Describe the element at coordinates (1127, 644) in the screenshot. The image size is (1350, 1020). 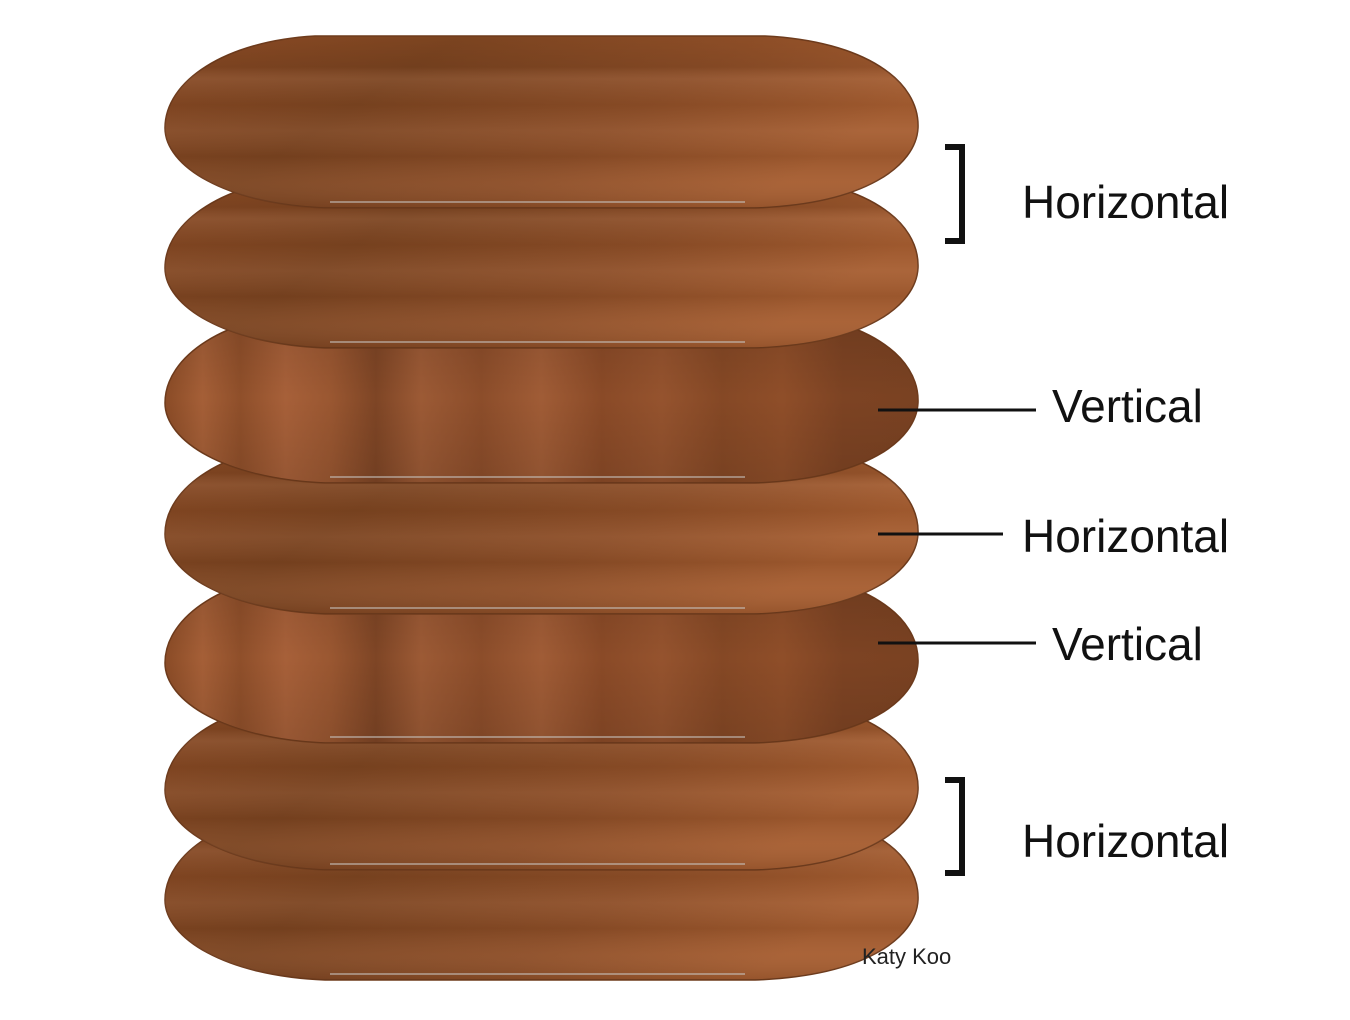
I see `label-vertical-2: Vertical` at that location.